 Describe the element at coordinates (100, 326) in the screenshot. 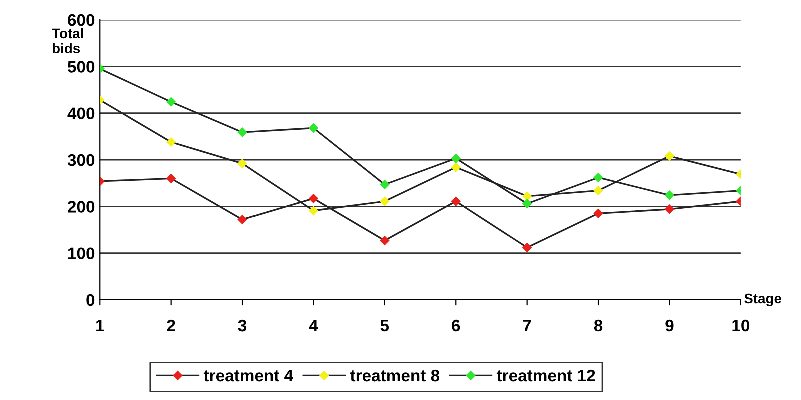

I see `x-tick-label: 1` at that location.